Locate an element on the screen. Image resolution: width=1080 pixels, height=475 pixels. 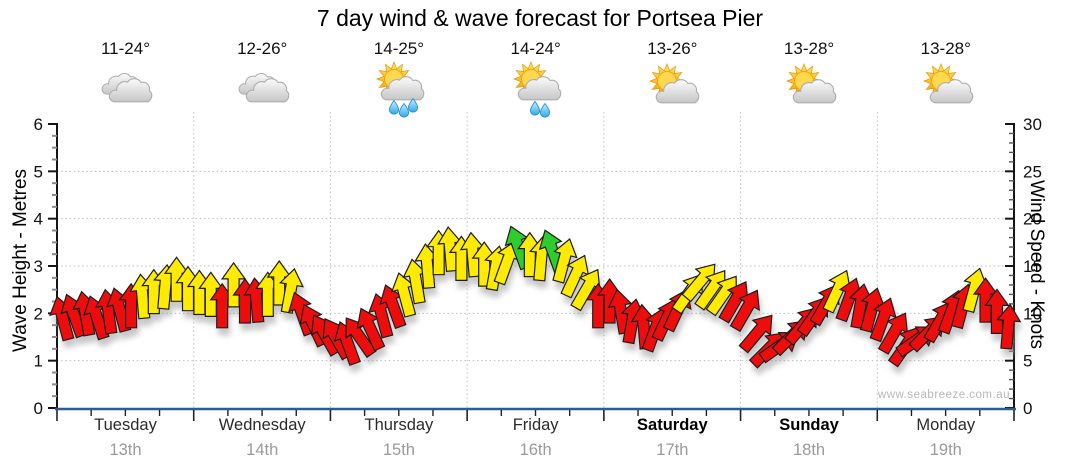
wave-axis-tick-label: 5 is located at coordinates (38, 171).